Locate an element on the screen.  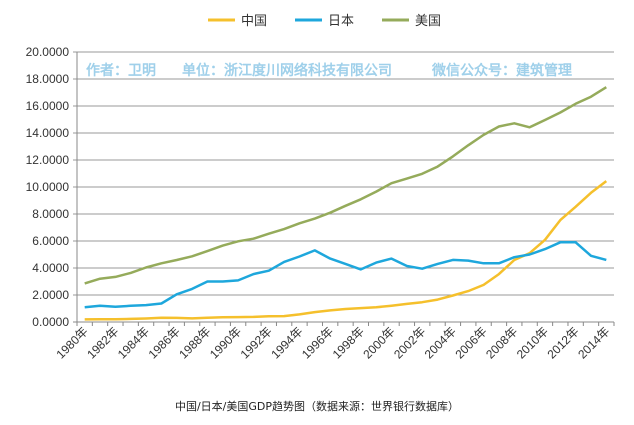
legend-label: 美国 is located at coordinates (428, 21).